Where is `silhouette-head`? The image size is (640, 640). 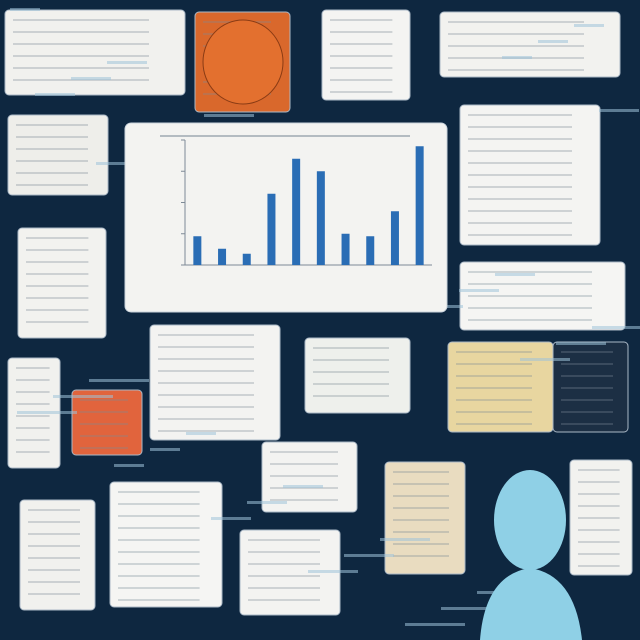
silhouette-head is located at coordinates (530, 520).